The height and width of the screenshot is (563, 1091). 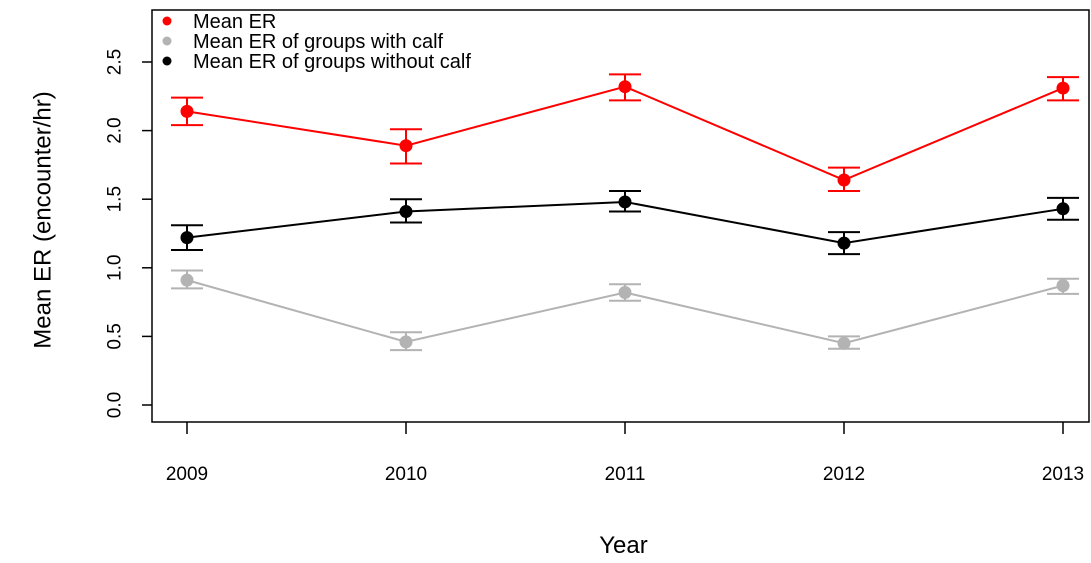 What do you see at coordinates (318, 42) in the screenshot?
I see `legend-label: Mean ER of groups with calf` at bounding box center [318, 42].